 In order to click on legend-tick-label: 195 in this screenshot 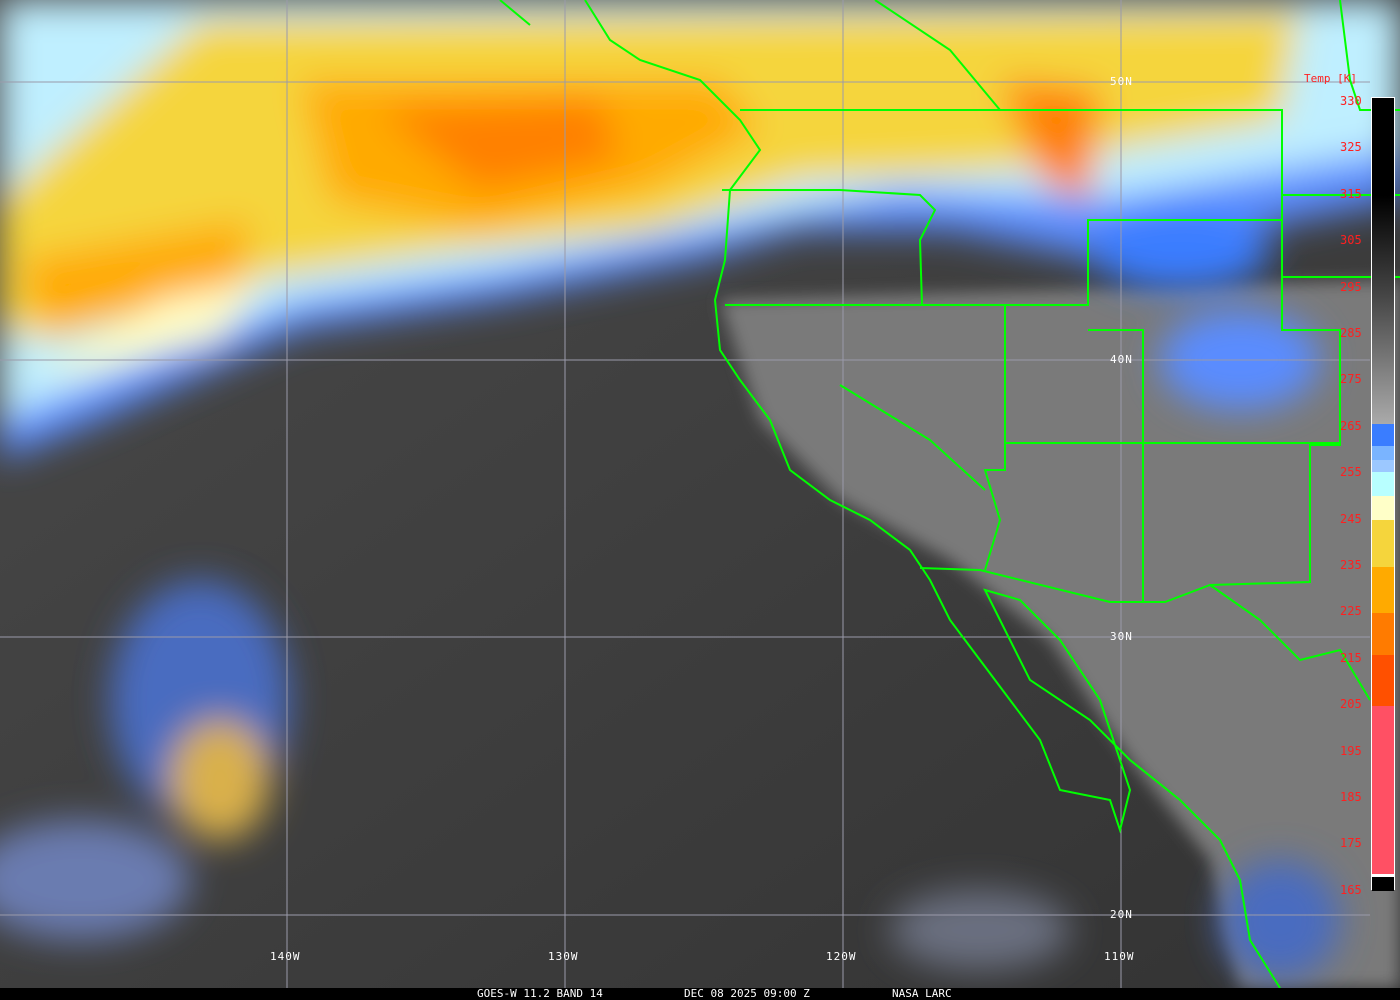, I will do `click(1351, 750)`.